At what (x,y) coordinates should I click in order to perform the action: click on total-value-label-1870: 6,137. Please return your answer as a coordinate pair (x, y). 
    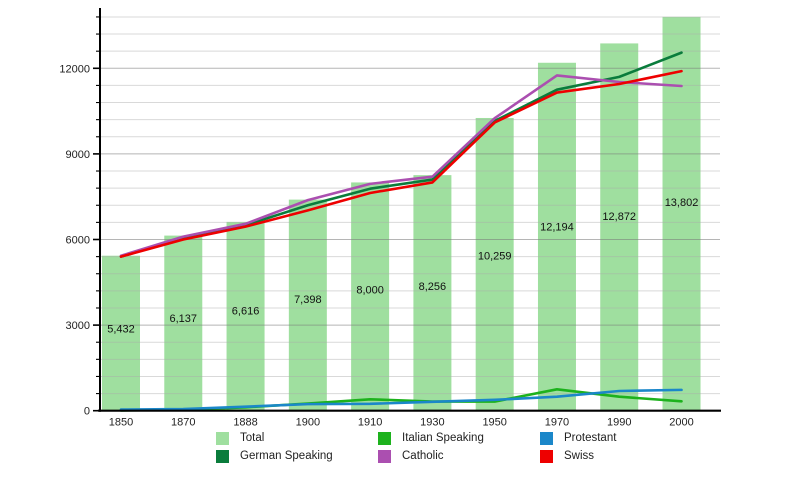
    Looking at the image, I should click on (184, 319).